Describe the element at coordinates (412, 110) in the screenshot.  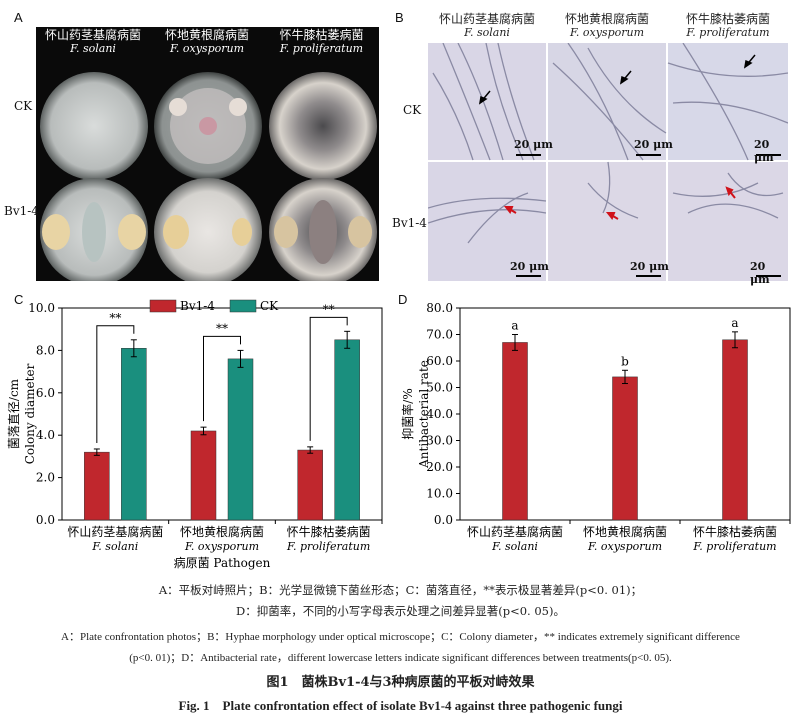
I see `panel-b-row-ck: CK` at that location.